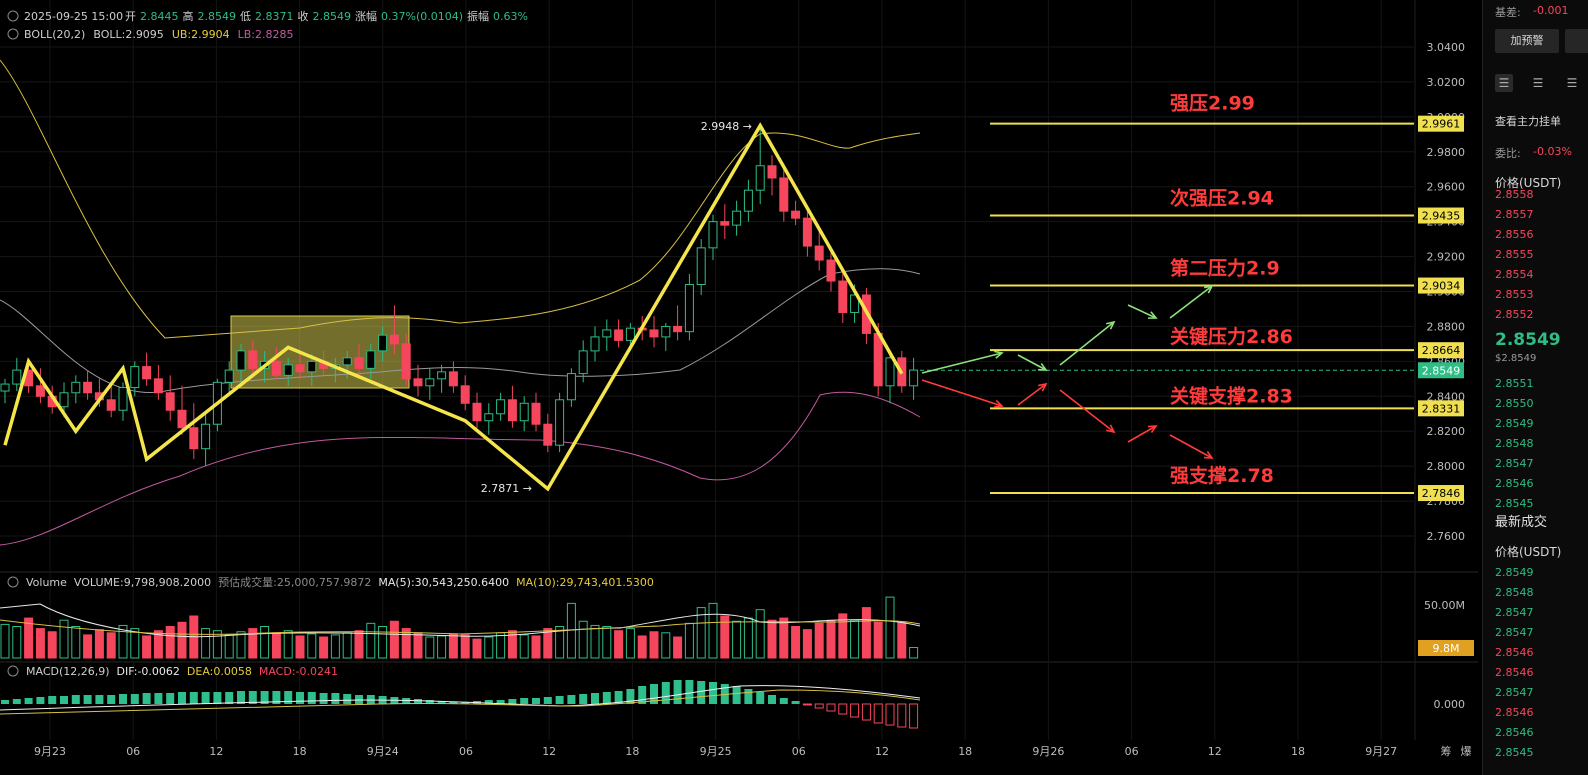  I want to click on add-alert-button: 加预警, so click(1527, 41).